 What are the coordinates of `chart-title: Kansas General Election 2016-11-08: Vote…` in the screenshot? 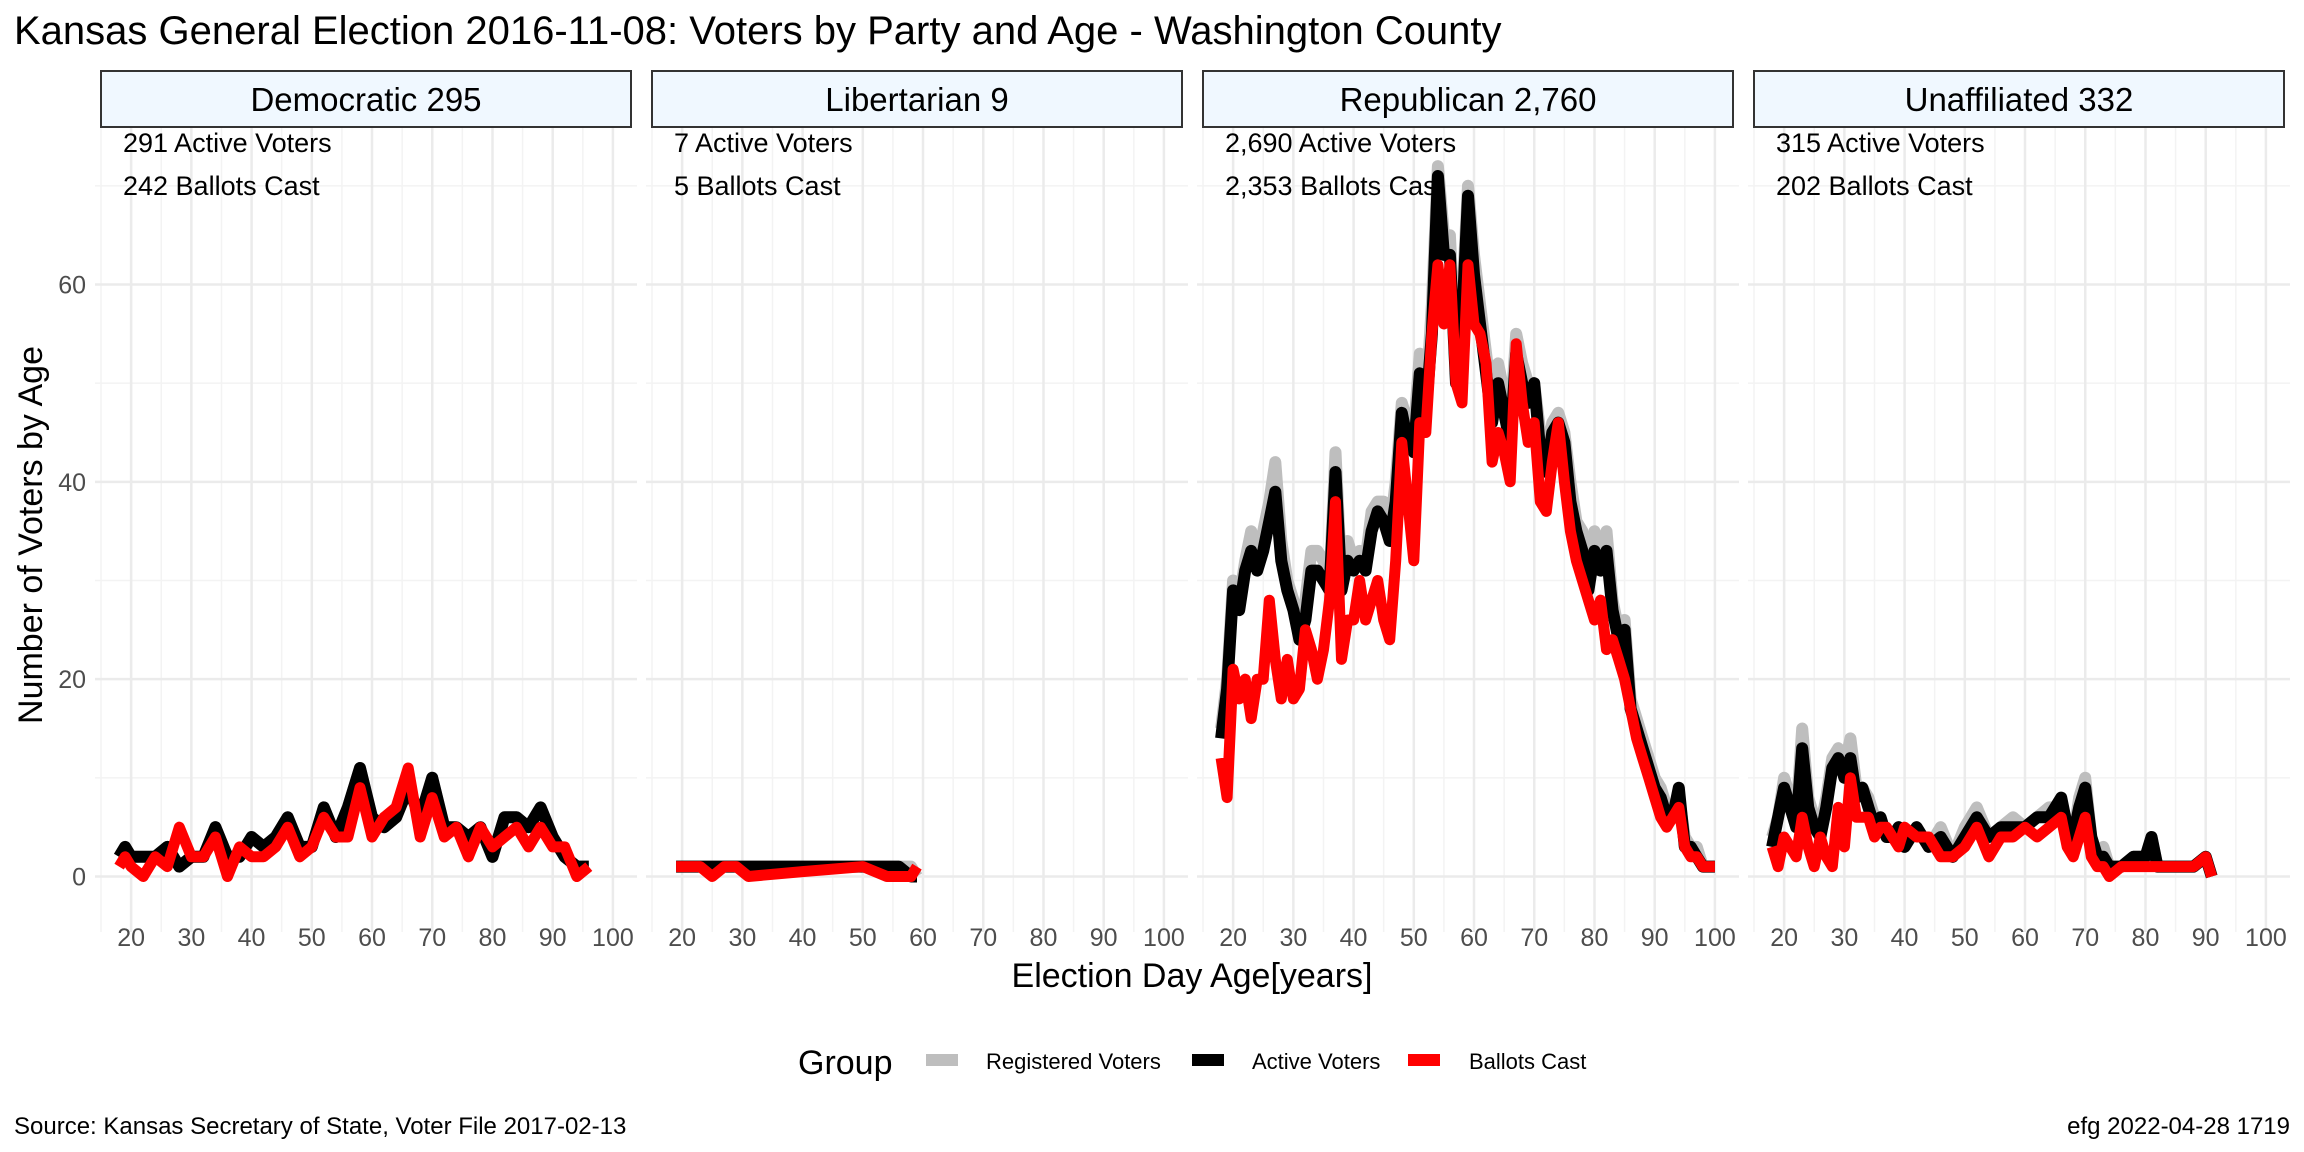 It's located at (758, 31).